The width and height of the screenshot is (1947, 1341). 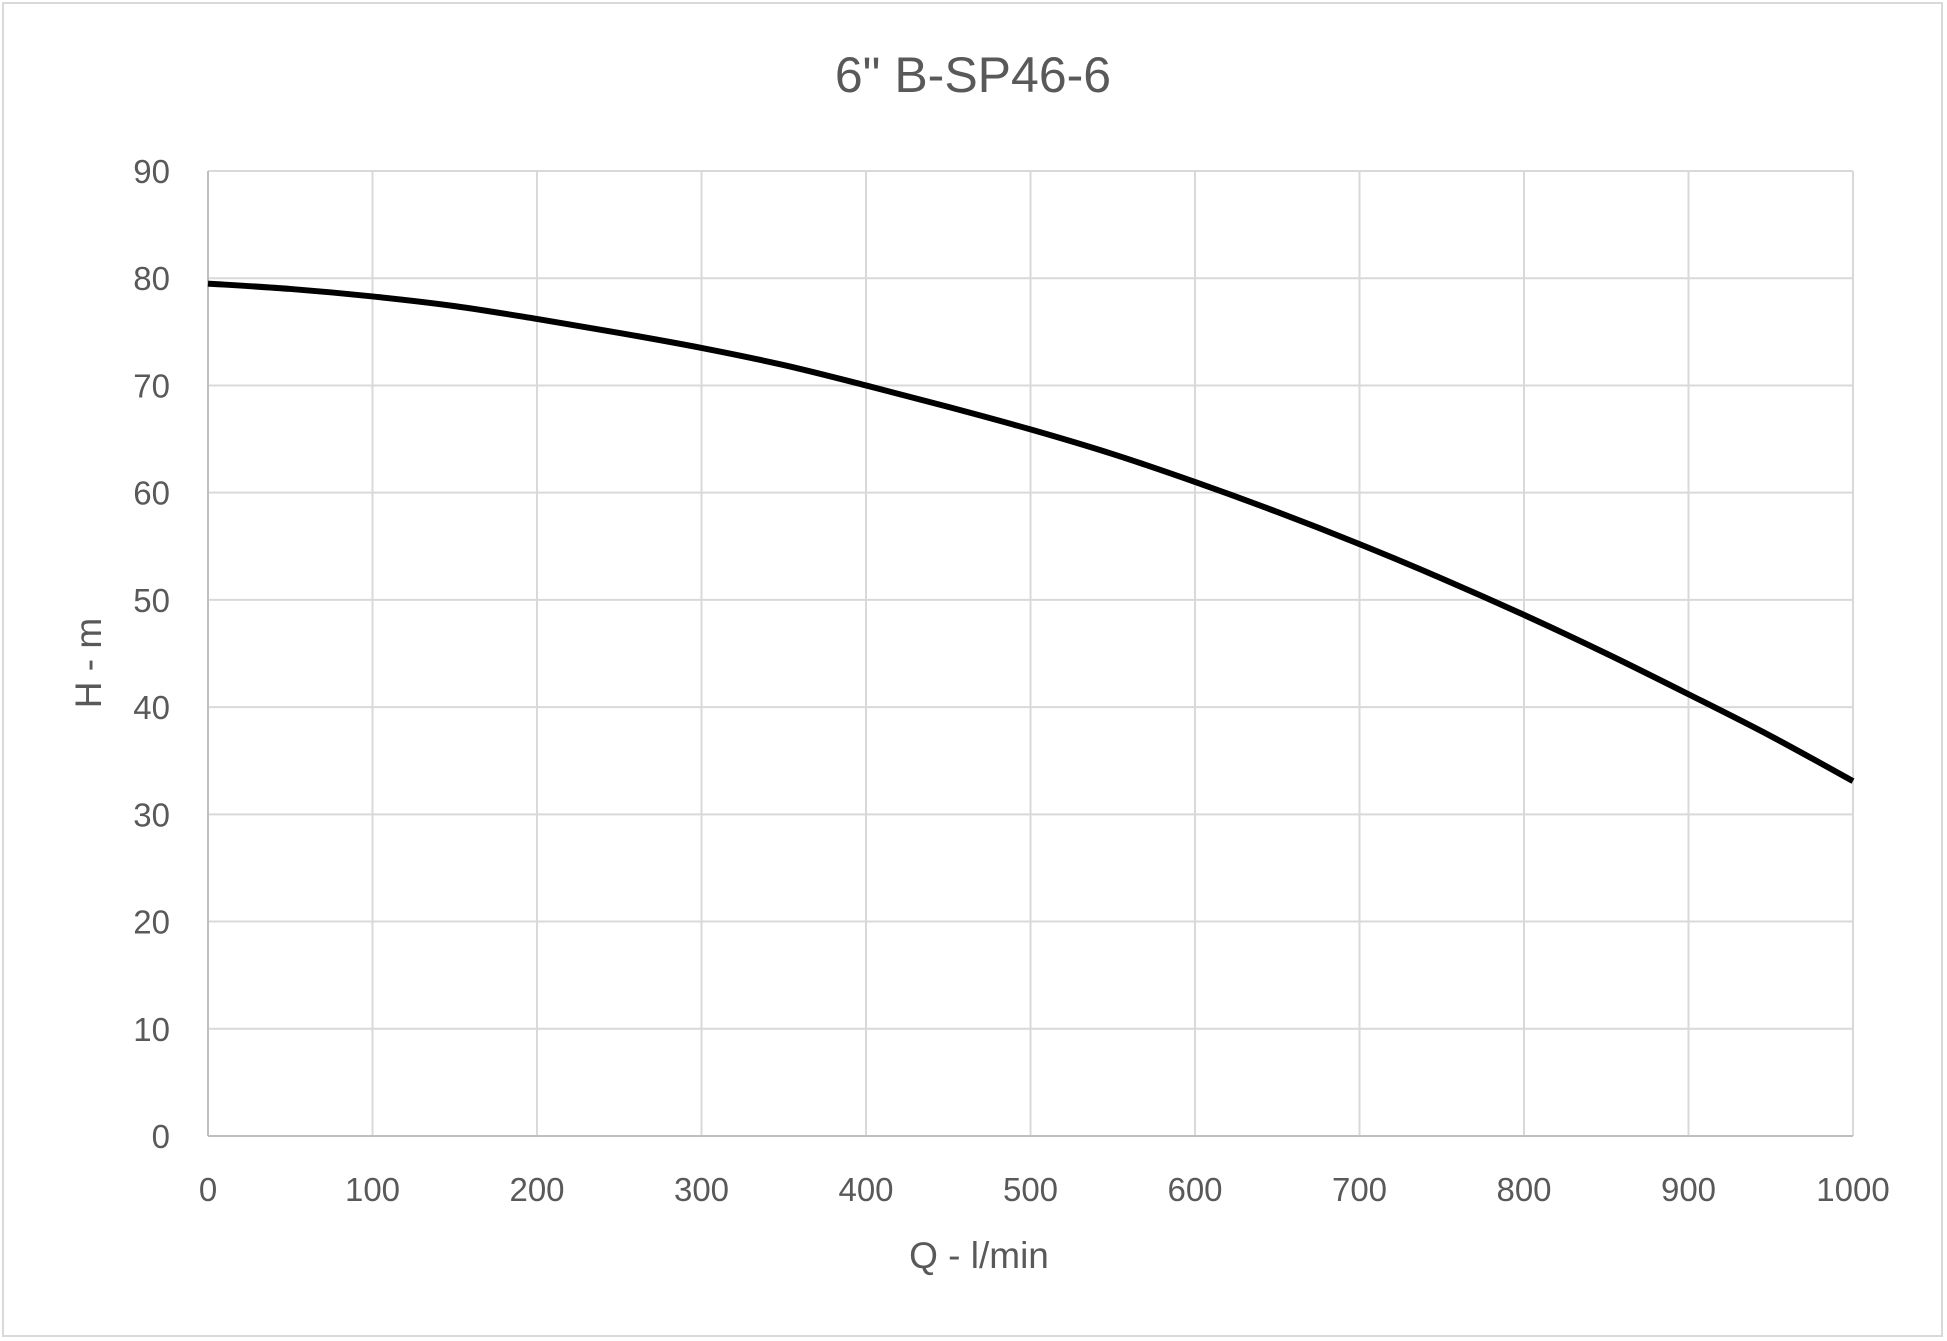 What do you see at coordinates (973, 75) in the screenshot?
I see `chart-title: 6" B-SP46-6` at bounding box center [973, 75].